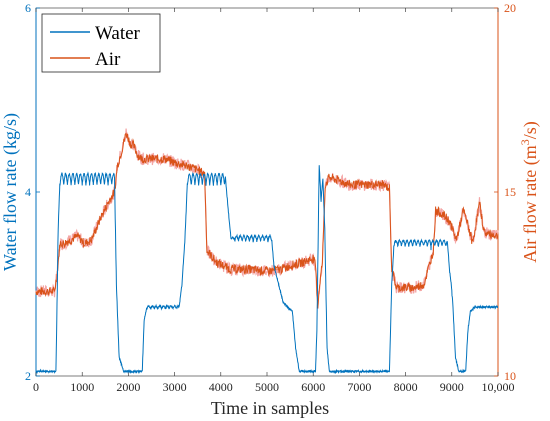  What do you see at coordinates (28, 192) in the screenshot?
I see `y-left-tick-label: 4` at bounding box center [28, 192].